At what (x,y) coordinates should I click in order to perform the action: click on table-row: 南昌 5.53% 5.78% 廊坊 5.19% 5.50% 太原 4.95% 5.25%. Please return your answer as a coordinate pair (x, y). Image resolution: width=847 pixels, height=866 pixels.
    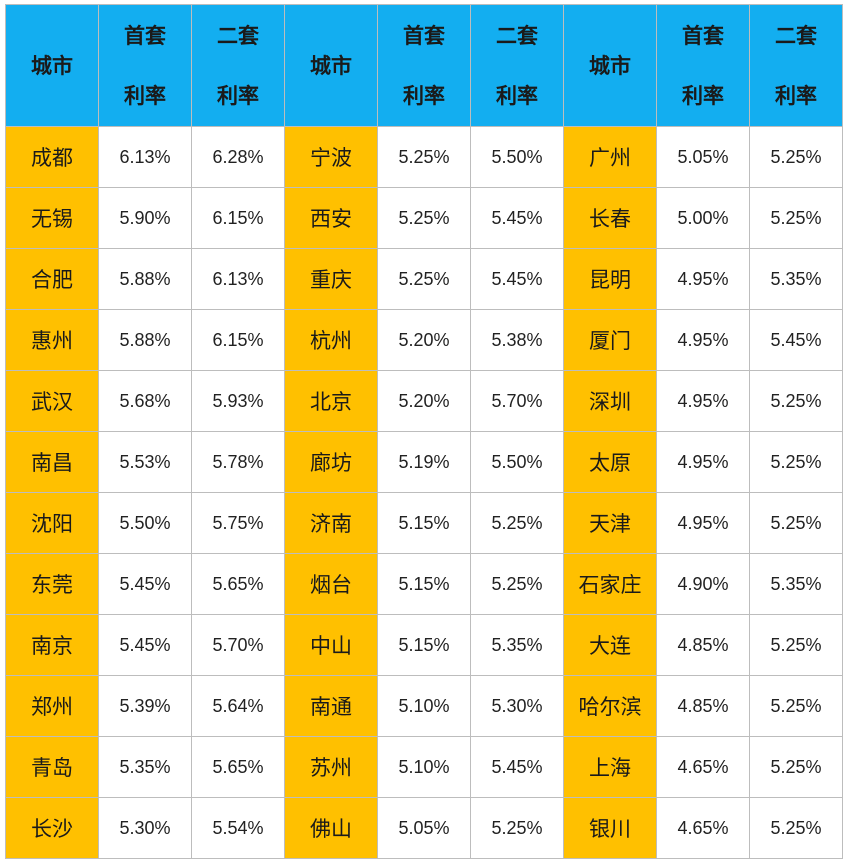
    Looking at the image, I should click on (424, 462).